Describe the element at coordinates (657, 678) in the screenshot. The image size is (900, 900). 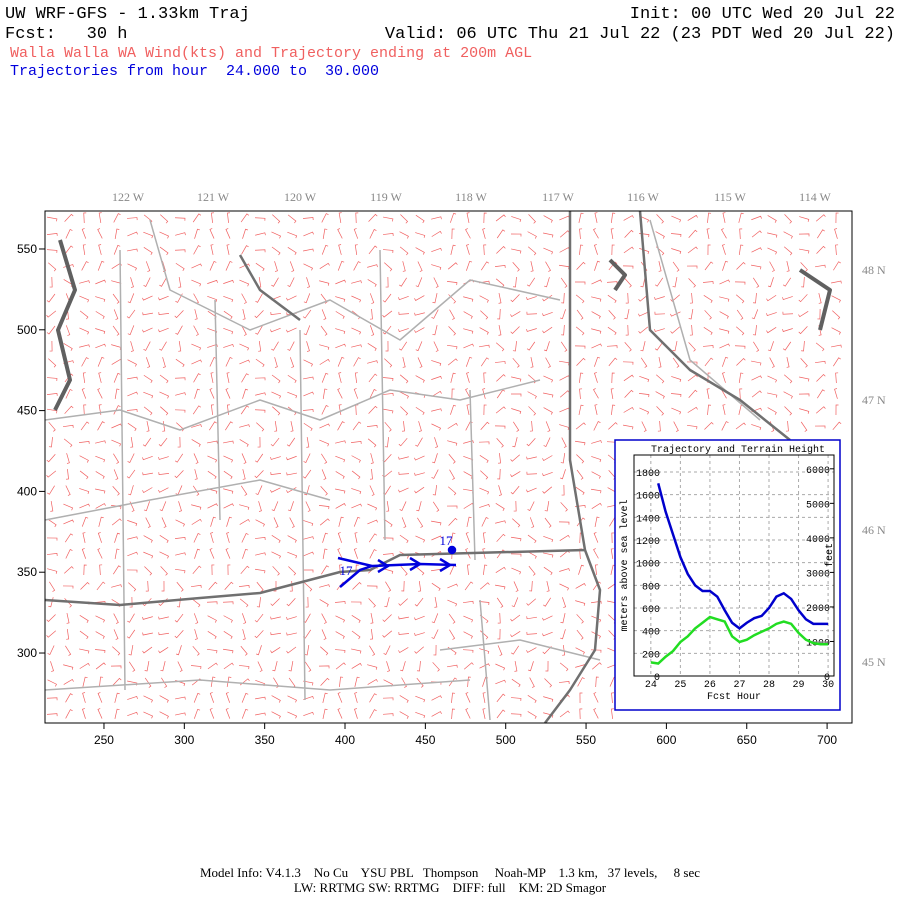
I see `y-tick-label: 0` at that location.